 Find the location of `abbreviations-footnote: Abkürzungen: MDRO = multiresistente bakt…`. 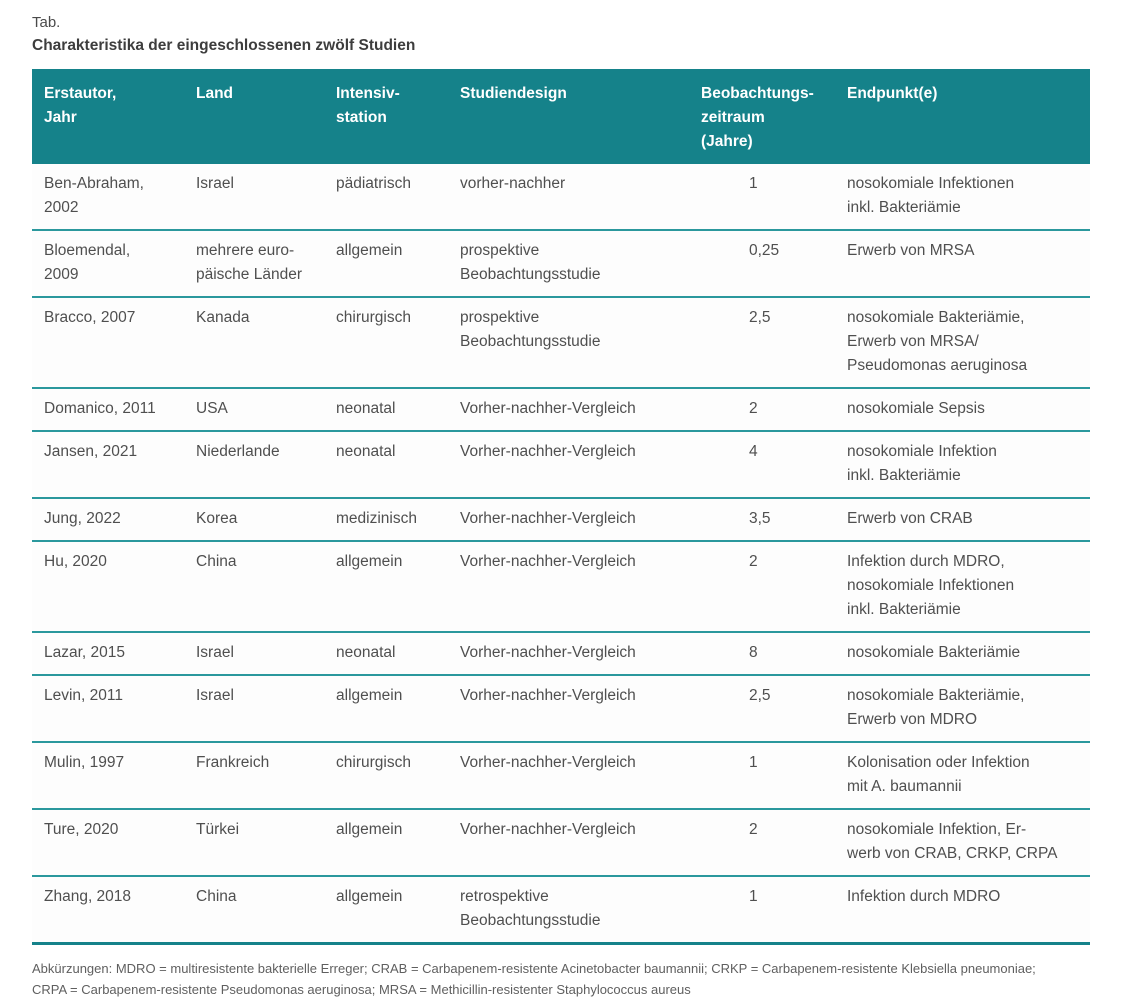

abbreviations-footnote: Abkürzungen: MDRO = multiresistente bakt… is located at coordinates (534, 979).